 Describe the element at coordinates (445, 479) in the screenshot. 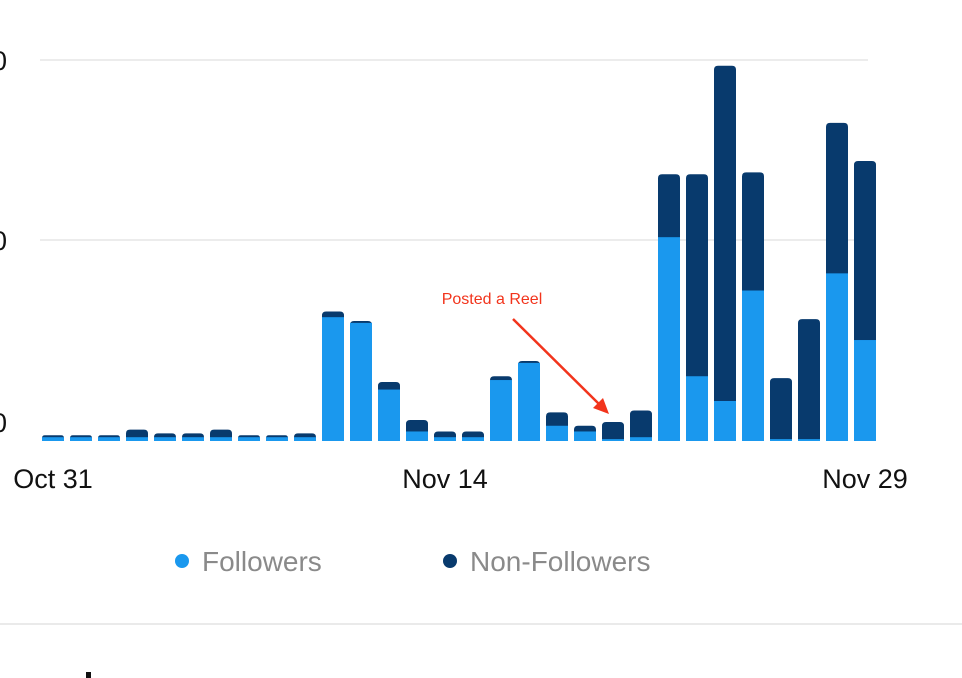

I see `x-tick-label: Nov 14` at that location.